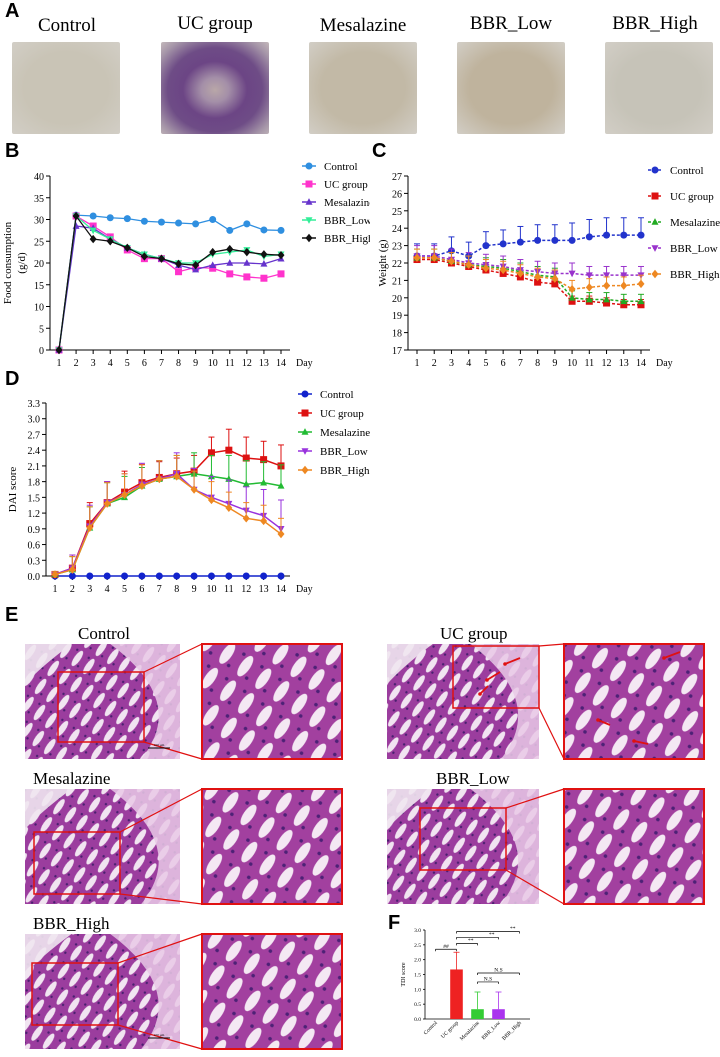 The height and width of the screenshot is (1057, 720). What do you see at coordinates (434, 363) in the screenshot?
I see `x-tick-label: 2` at bounding box center [434, 363].